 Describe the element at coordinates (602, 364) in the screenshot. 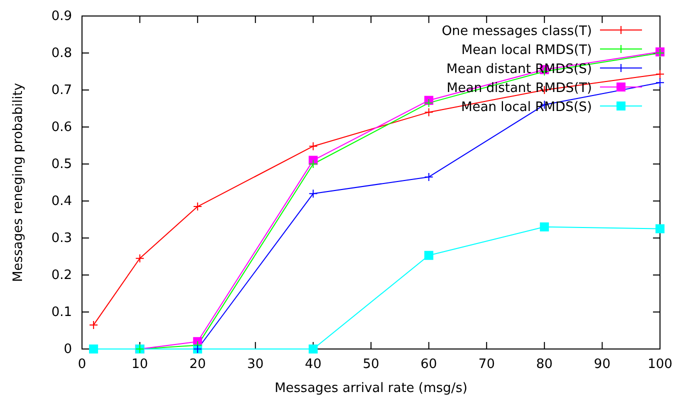

I see `x-tick-label: 90` at that location.